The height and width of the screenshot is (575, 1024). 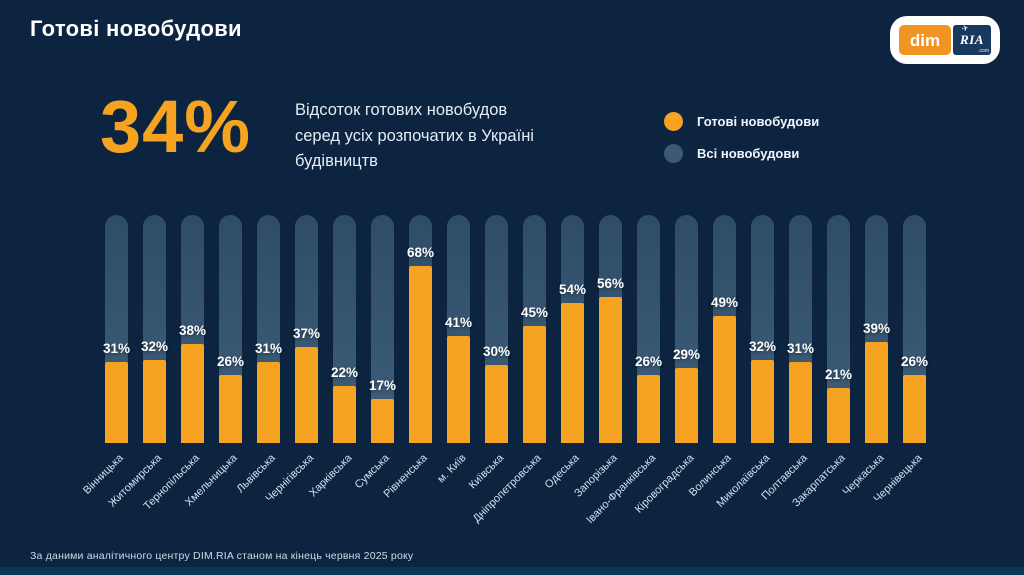 What do you see at coordinates (214, 362) in the screenshot?
I see `bar-group: 26% Хмельницька` at bounding box center [214, 362].